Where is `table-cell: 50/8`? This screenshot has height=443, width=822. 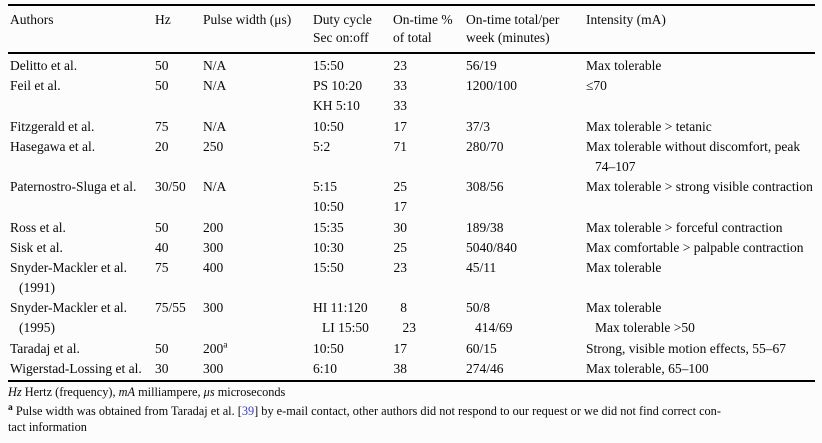
table-cell: 50/8 is located at coordinates (478, 308).